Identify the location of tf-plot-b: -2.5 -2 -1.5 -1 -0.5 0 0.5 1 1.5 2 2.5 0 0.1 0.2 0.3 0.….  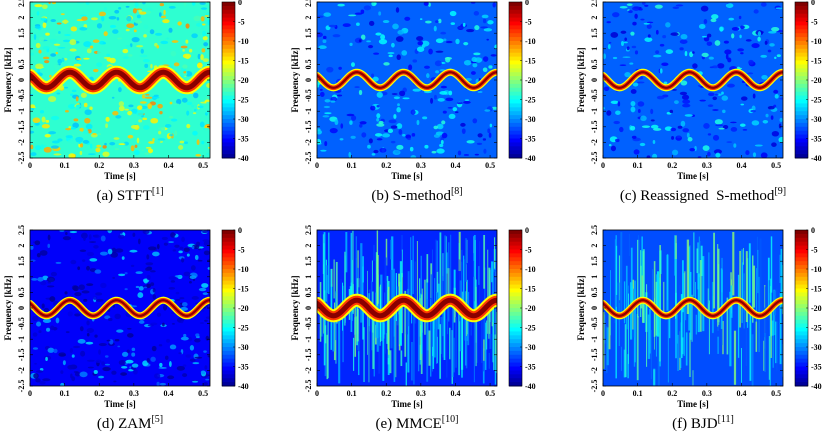
(413, 90).